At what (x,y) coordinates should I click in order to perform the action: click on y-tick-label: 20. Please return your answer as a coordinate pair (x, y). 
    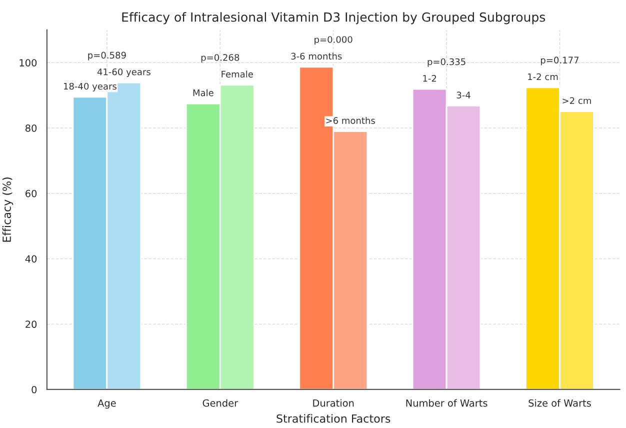
    Looking at the image, I should click on (31, 324).